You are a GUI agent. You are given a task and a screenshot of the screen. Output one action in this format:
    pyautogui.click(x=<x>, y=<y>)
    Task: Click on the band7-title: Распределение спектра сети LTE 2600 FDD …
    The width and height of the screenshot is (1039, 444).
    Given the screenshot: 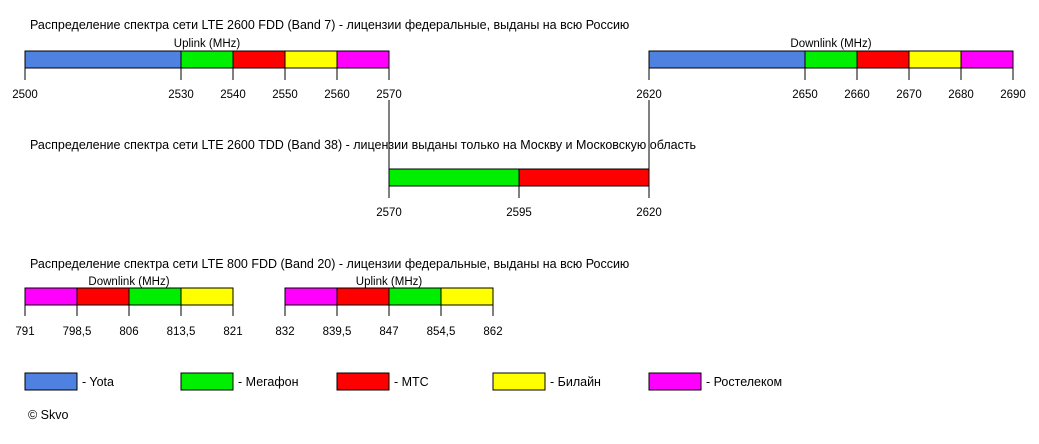 What is the action you would take?
    pyautogui.click(x=329, y=25)
    